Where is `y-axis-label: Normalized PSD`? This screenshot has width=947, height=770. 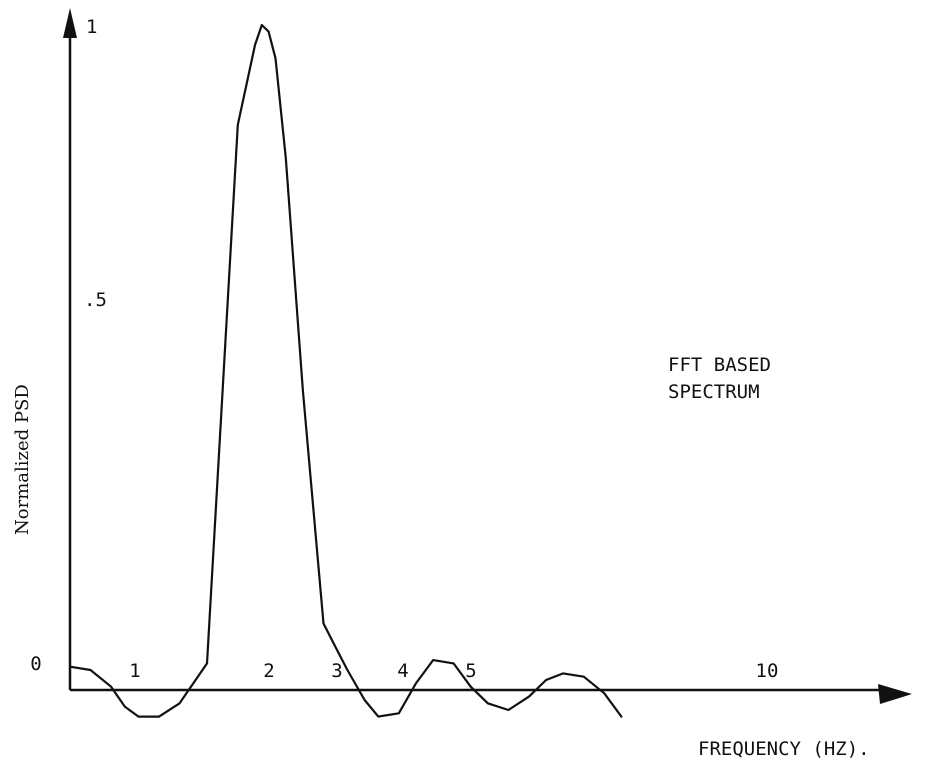 y-axis-label: Normalized PSD is located at coordinates (22, 459).